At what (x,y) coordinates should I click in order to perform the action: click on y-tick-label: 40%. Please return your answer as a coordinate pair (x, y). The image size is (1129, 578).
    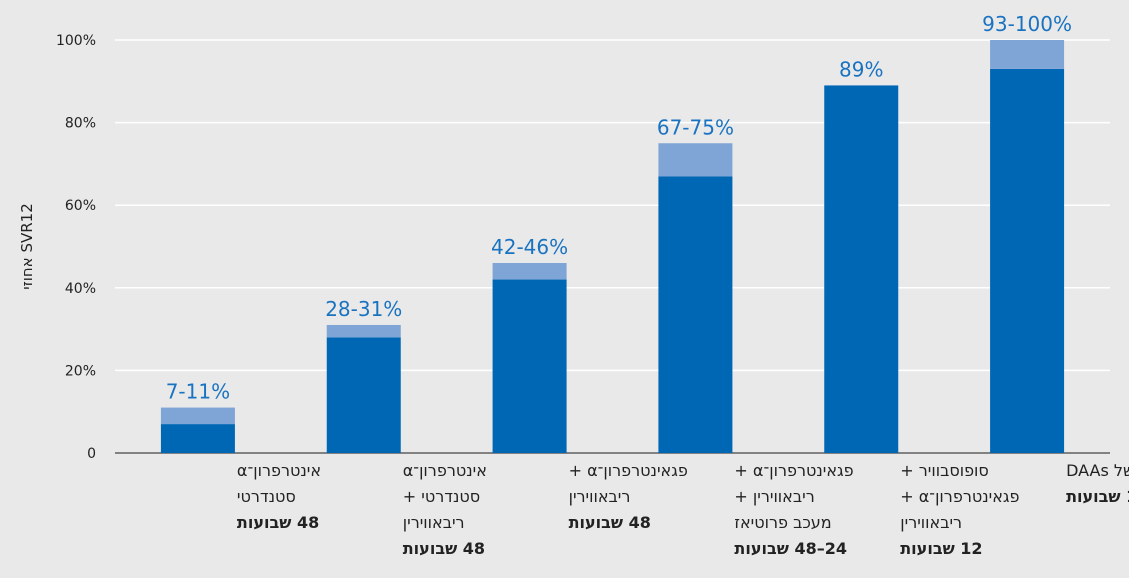
    Looking at the image, I should click on (80, 289).